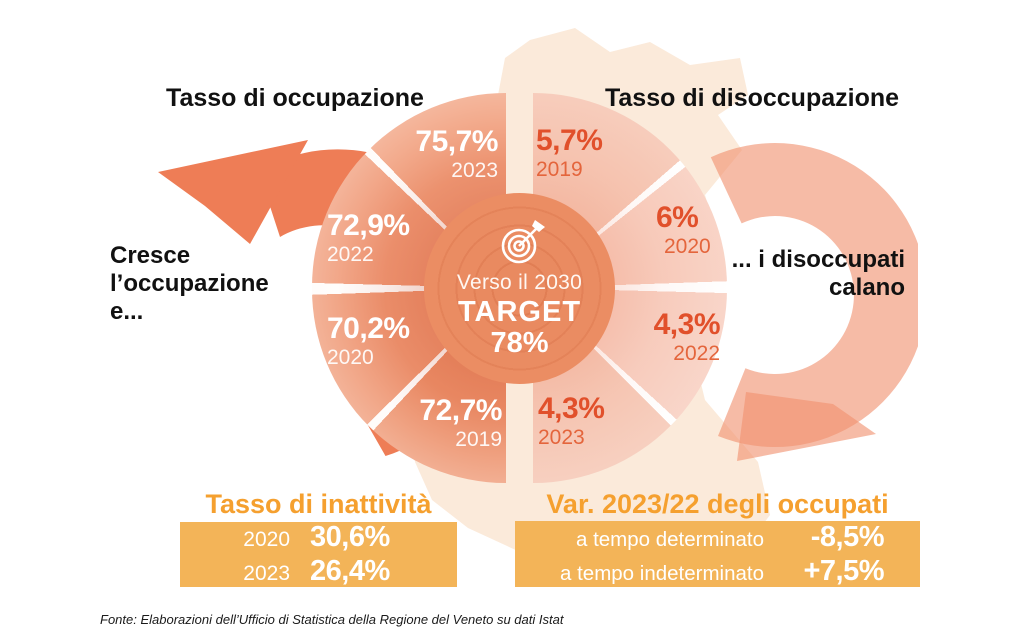 This screenshot has height=640, width=1012. What do you see at coordinates (523, 242) in the screenshot?
I see `target-dart-icon` at bounding box center [523, 242].